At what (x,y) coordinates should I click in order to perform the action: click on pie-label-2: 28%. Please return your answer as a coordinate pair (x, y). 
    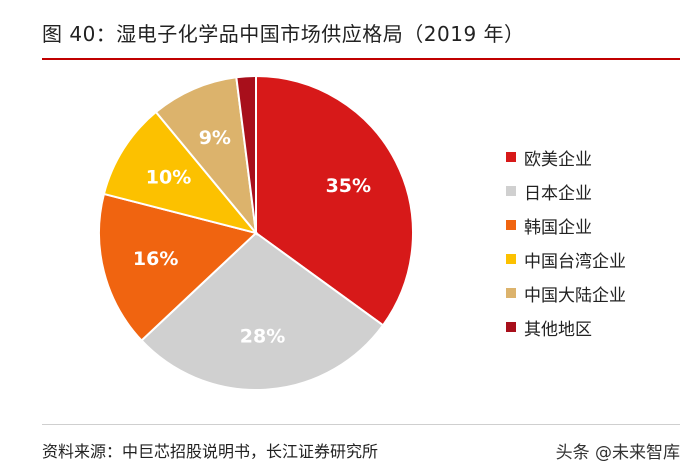
    Looking at the image, I should click on (262, 336).